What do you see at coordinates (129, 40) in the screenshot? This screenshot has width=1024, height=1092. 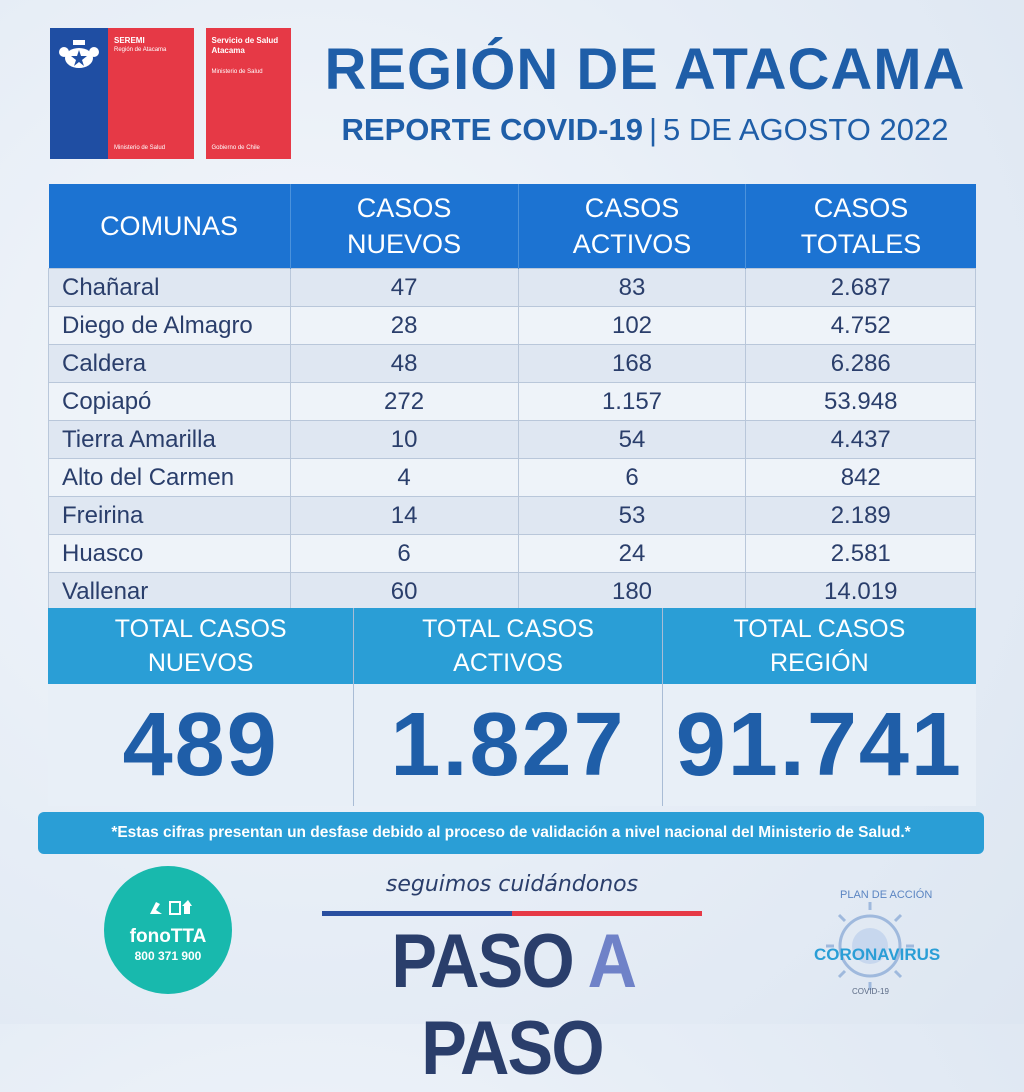 I see `seremi-title: SEREMI` at bounding box center [129, 40].